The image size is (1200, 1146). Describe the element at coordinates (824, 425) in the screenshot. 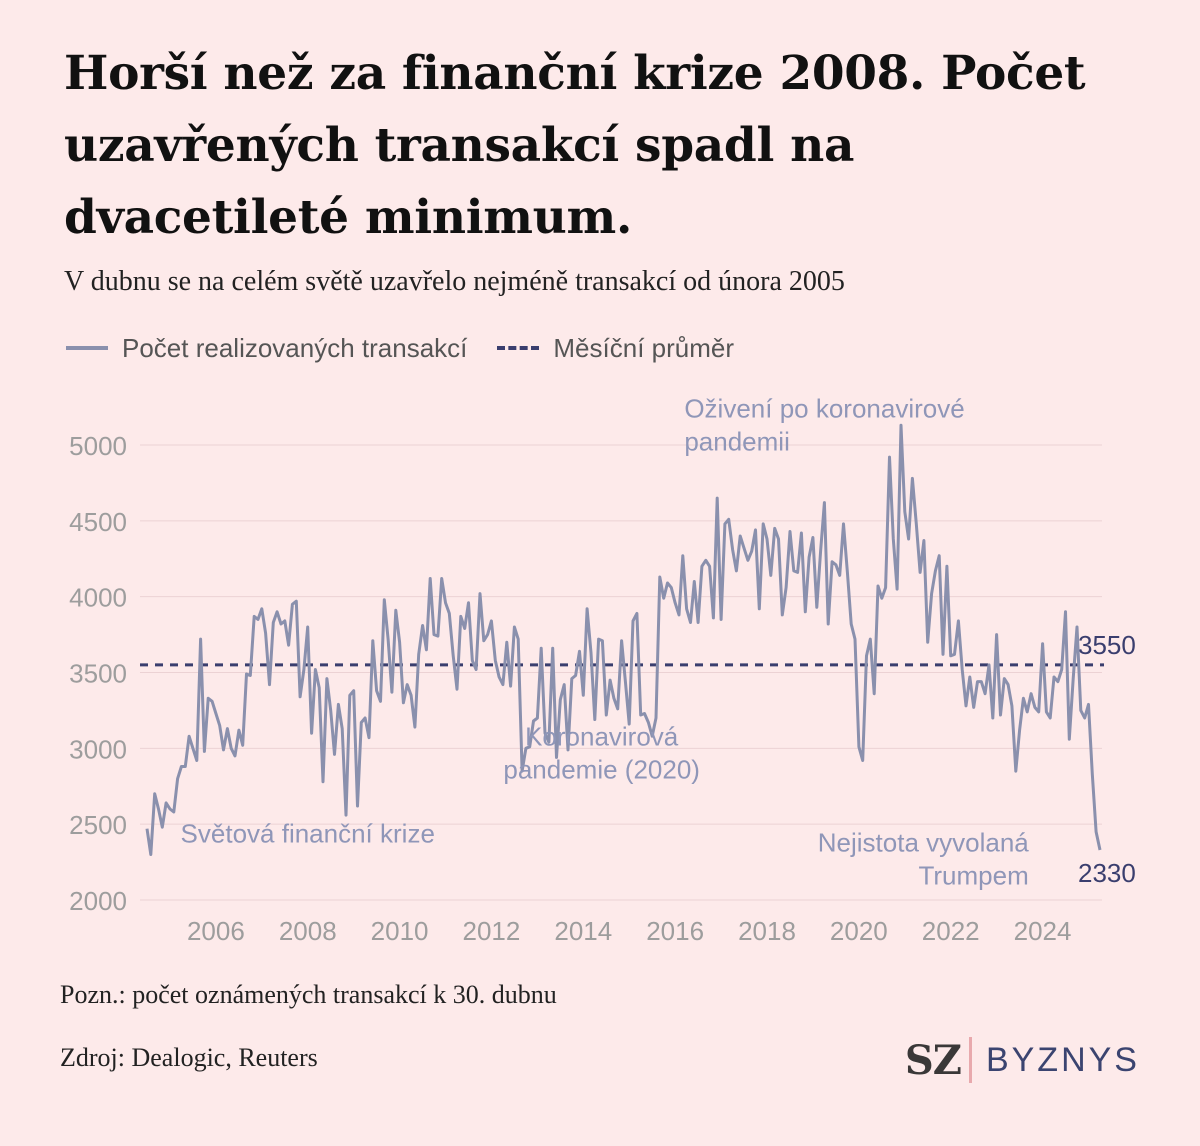

I see `chart-annotation: Oživení po koronavirové pandemii` at that location.